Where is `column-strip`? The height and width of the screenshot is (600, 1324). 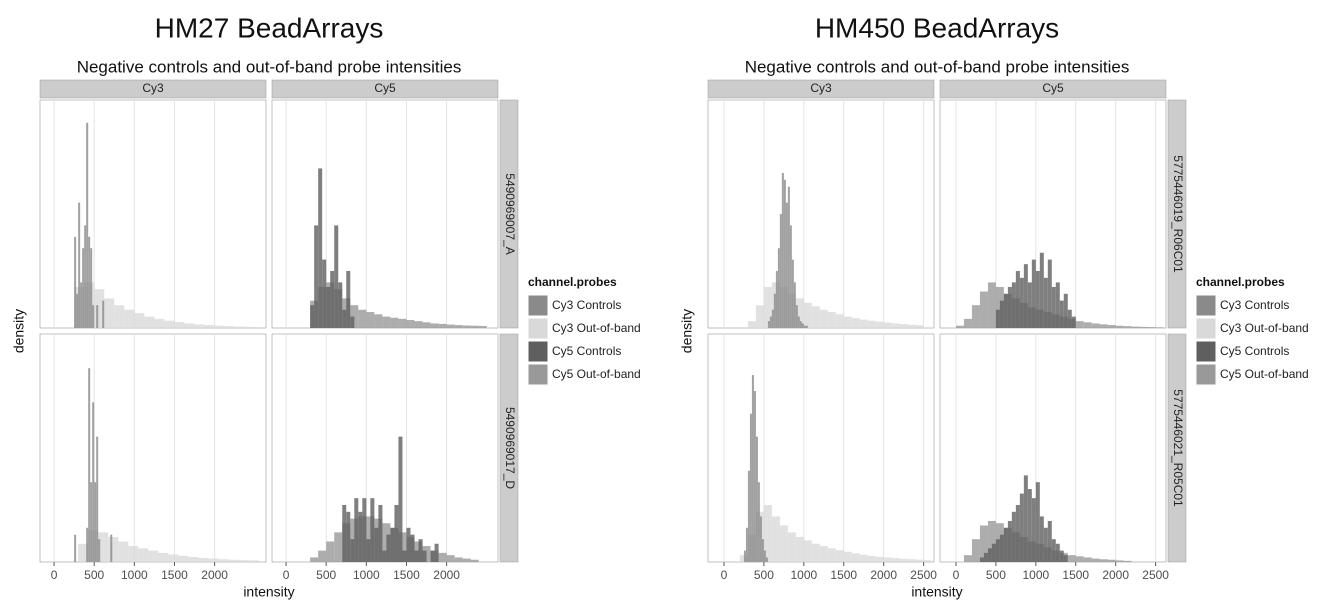
column-strip is located at coordinates (821, 89).